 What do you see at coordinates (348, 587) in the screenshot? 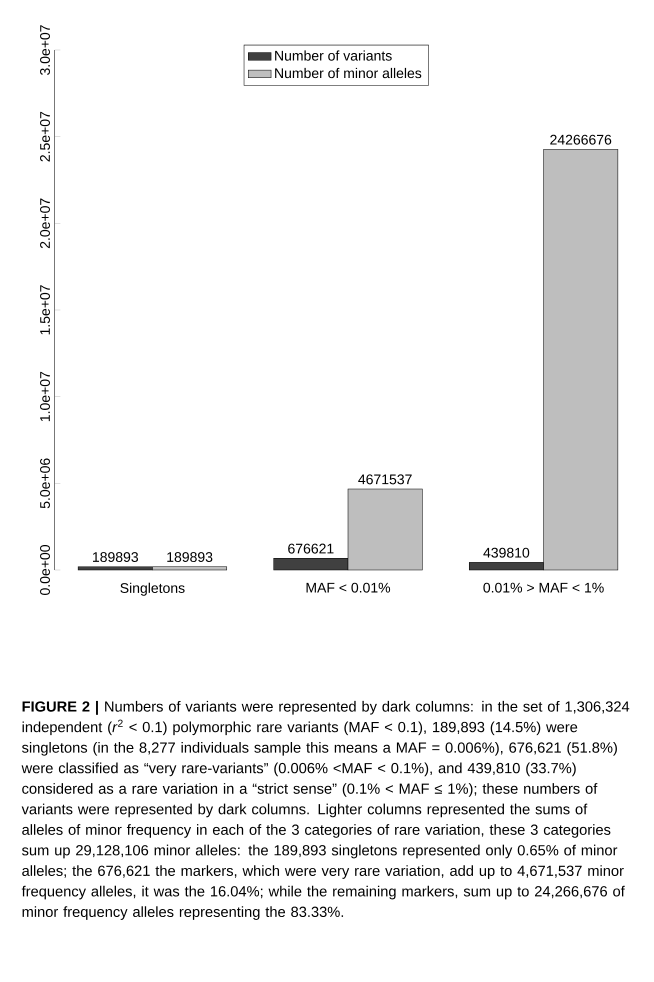
I see `x-tick-label: MAF < 0.01%` at bounding box center [348, 587].